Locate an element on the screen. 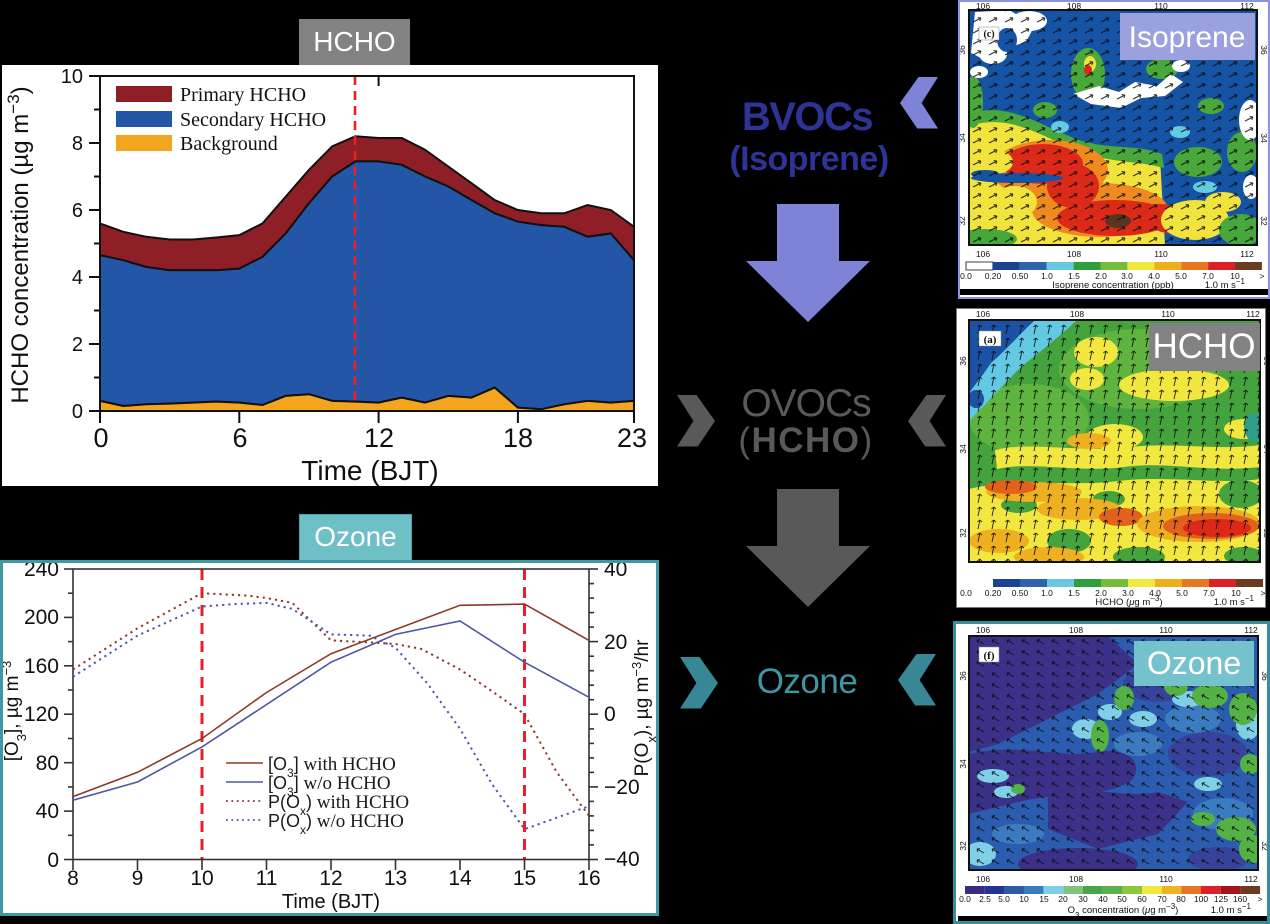 This screenshot has height=924, width=1270. svg-text: 3.0 is located at coordinates (1128, 593).